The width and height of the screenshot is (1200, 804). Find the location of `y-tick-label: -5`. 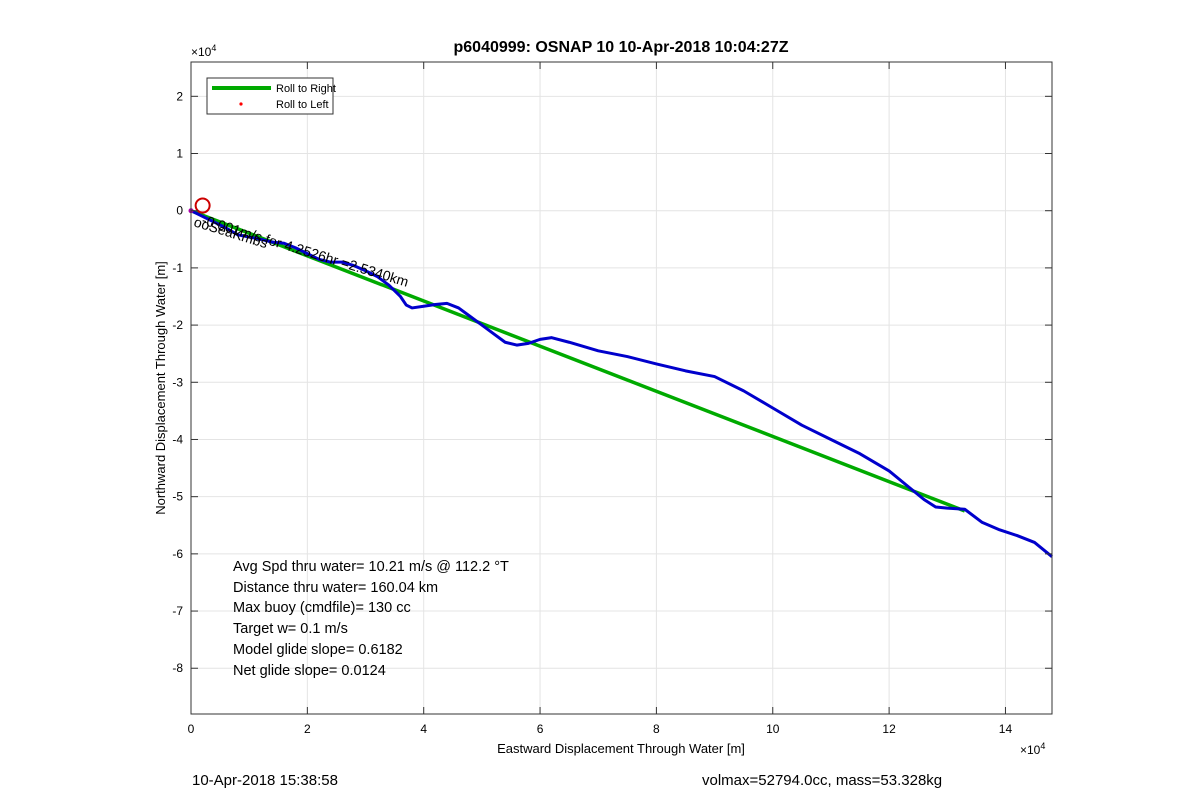

y-tick-label: -5 is located at coordinates (177, 497).